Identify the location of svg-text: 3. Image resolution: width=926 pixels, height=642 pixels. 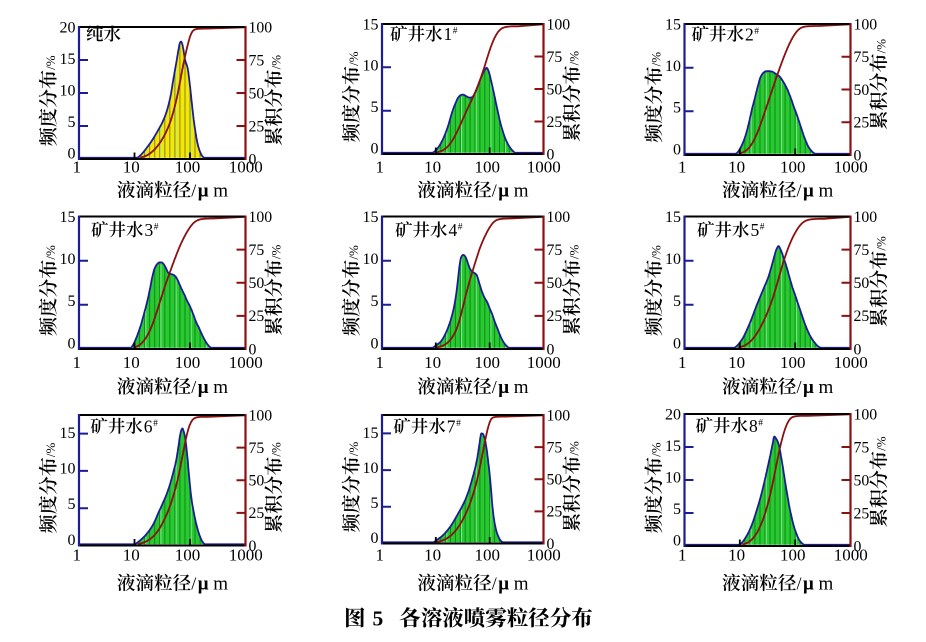
(149, 230).